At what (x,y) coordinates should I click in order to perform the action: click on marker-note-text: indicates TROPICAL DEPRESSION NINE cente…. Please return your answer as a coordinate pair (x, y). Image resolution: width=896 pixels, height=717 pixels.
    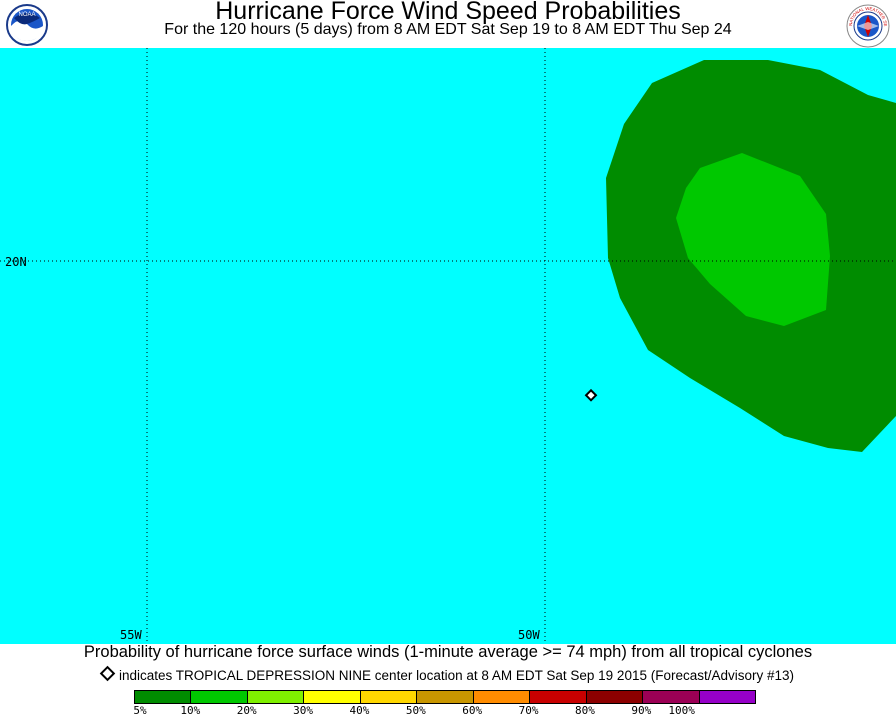
    Looking at the image, I should click on (456, 675).